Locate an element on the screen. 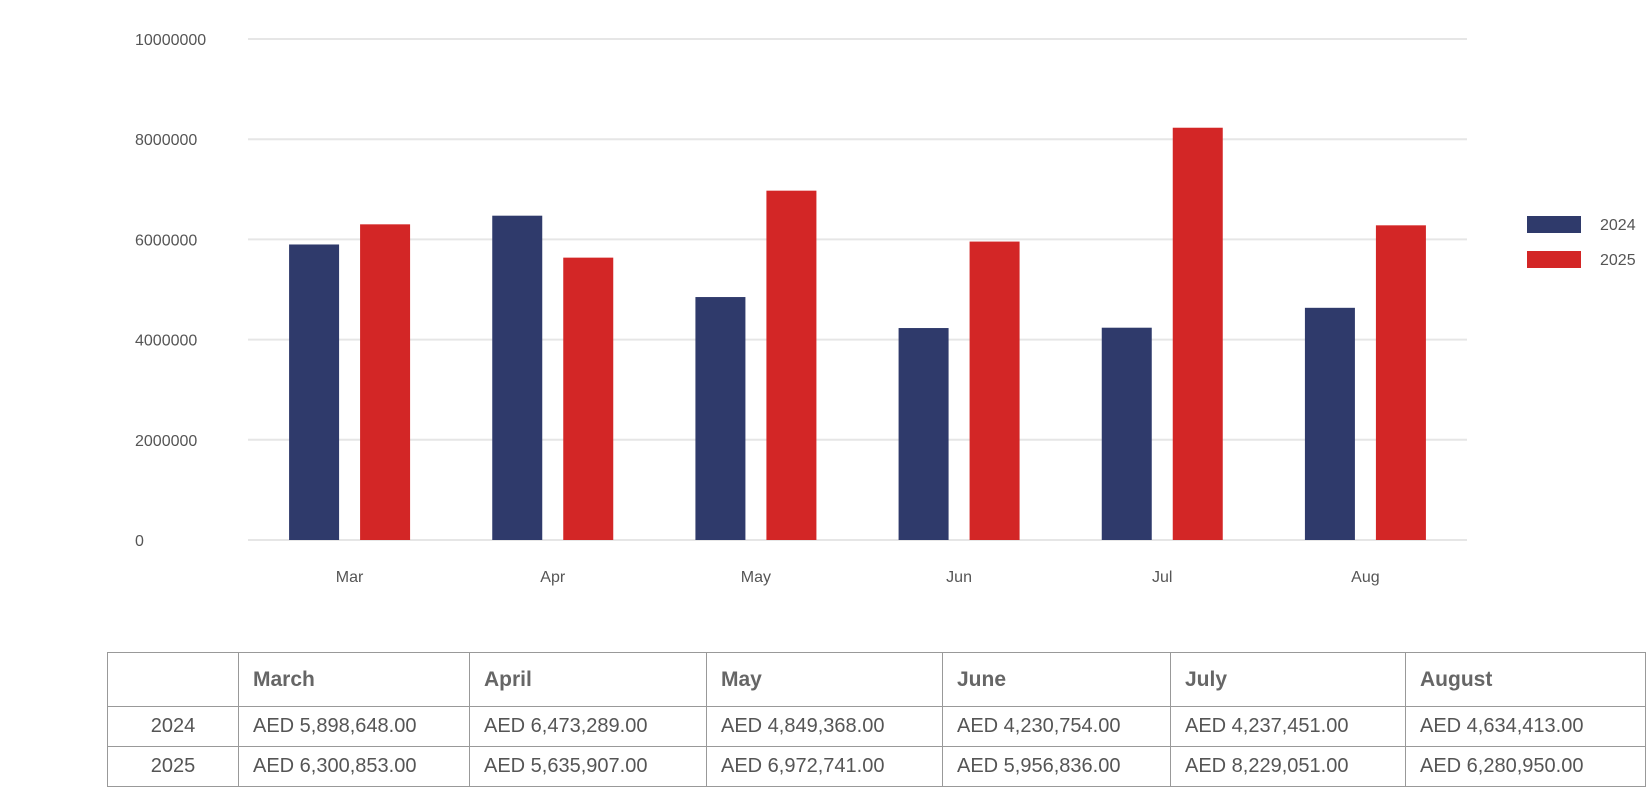  table-header-cell: July is located at coordinates (1288, 679).